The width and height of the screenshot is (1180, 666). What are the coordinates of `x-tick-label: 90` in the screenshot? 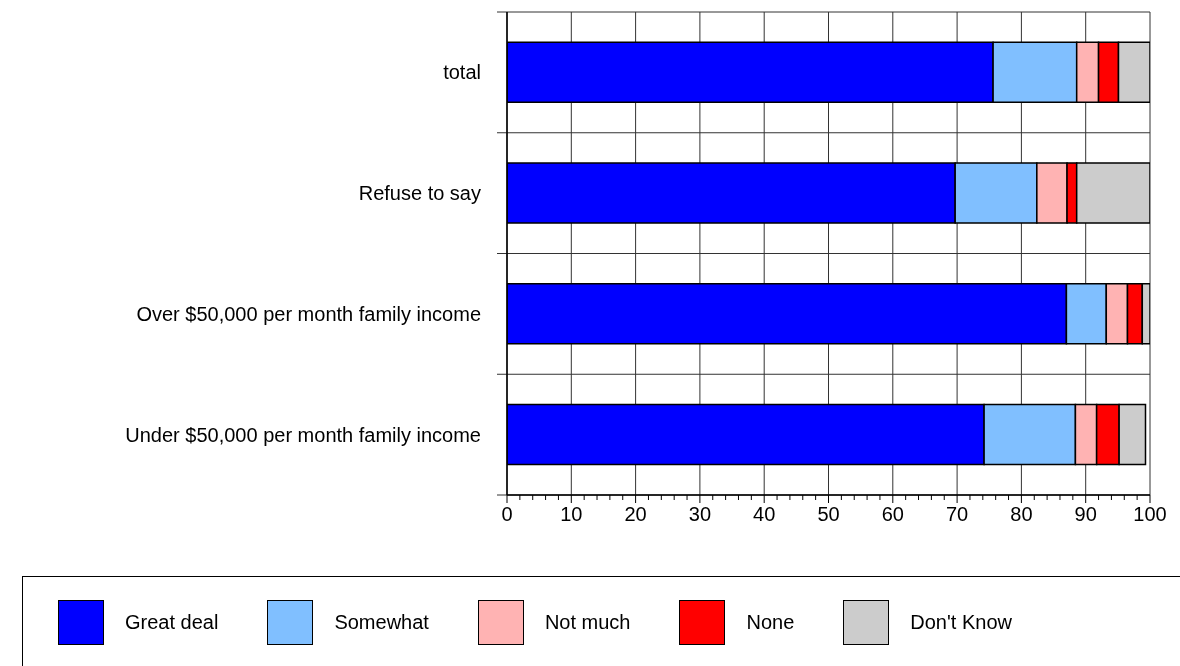 It's located at (1085, 514).